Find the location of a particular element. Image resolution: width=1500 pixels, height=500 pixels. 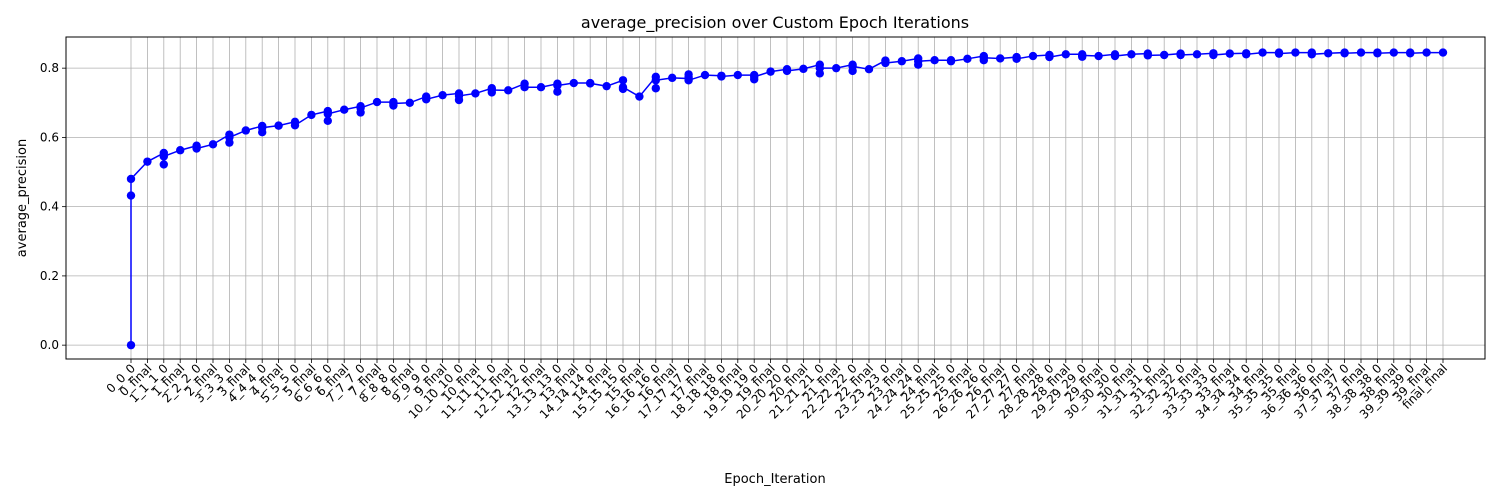

y-tick-label: 0.0 is located at coordinates (49, 345).